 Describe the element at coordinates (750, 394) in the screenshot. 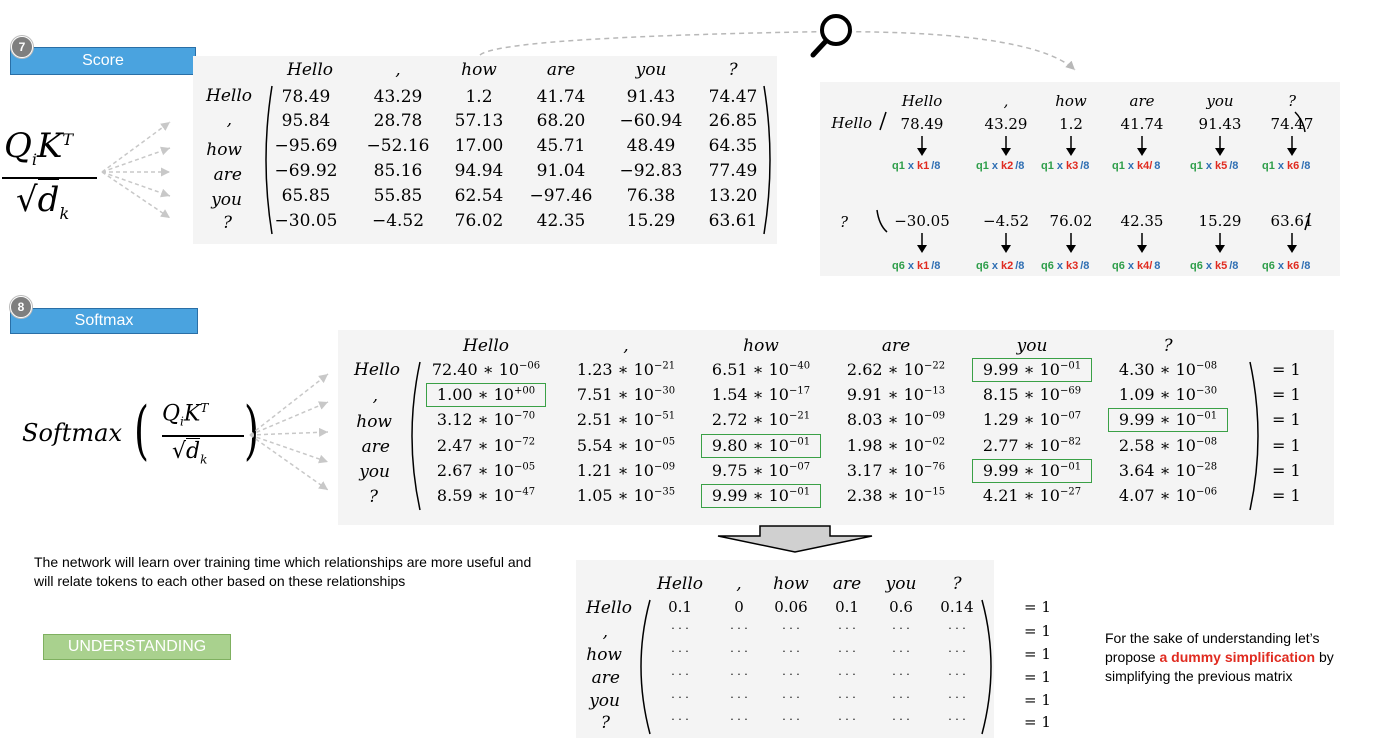

I see `softmax-mantissa: 1.54 ∗ 10` at that location.